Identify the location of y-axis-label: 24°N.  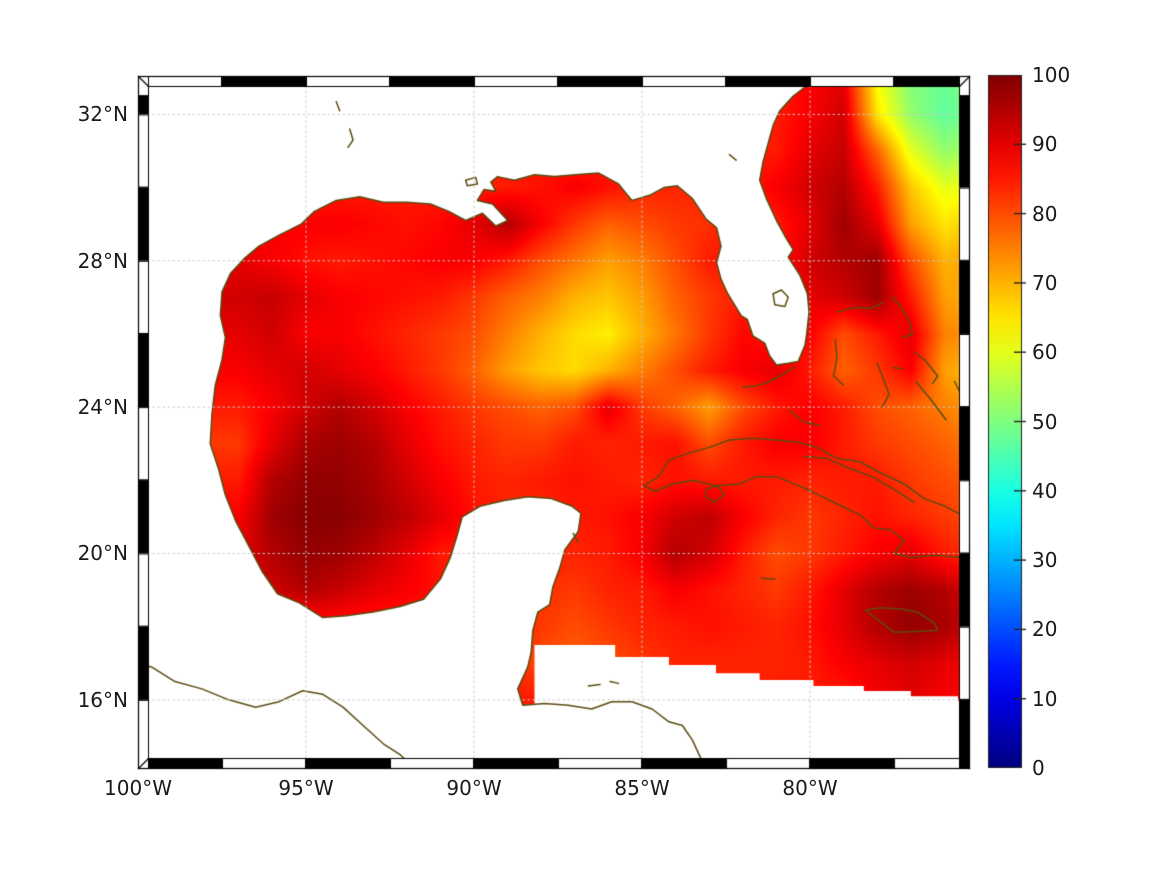
(102, 407).